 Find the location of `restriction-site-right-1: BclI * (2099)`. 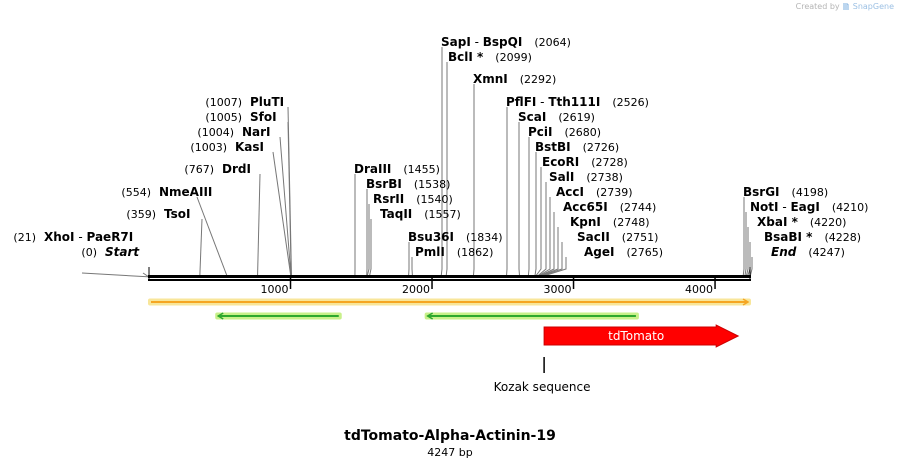

restriction-site-right-1: BclI * (2099) is located at coordinates (488, 164).